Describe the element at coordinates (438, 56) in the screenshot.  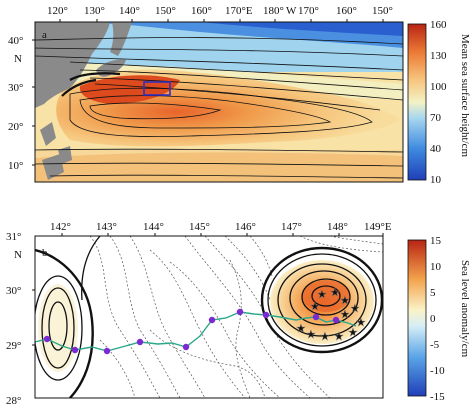
I see `colorbar-tick: 130` at that location.